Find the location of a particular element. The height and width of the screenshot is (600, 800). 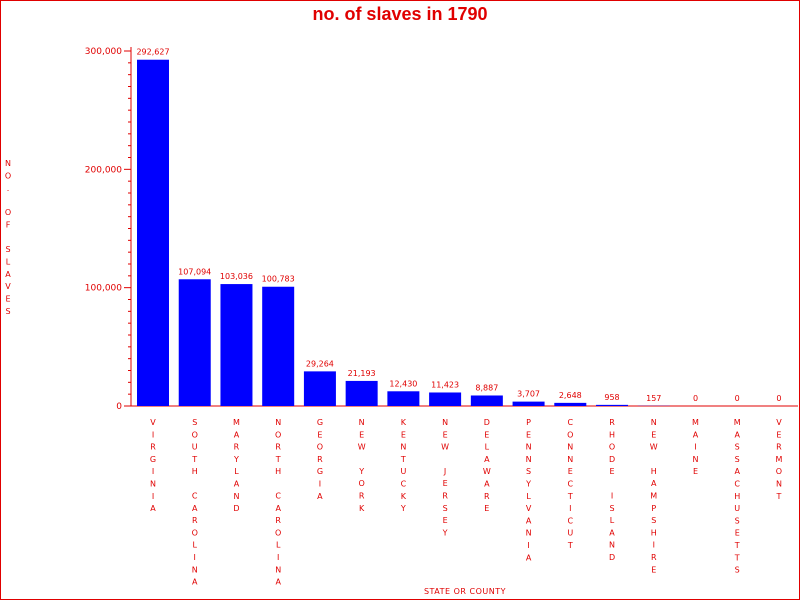

data-label: 958 is located at coordinates (611, 397).